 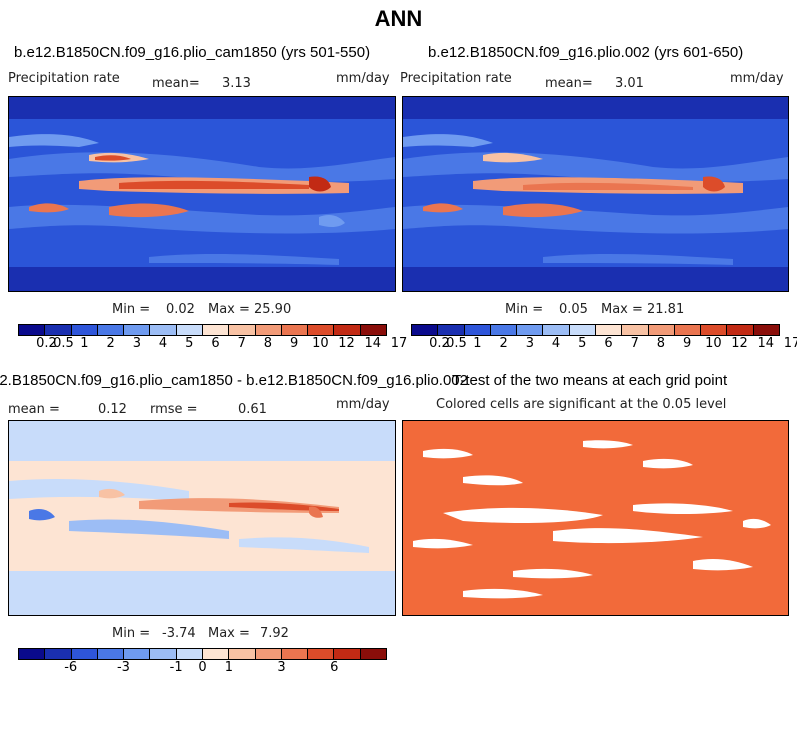 What do you see at coordinates (757, 78) in the screenshot?
I see `panel2-units: mm/day` at bounding box center [757, 78].